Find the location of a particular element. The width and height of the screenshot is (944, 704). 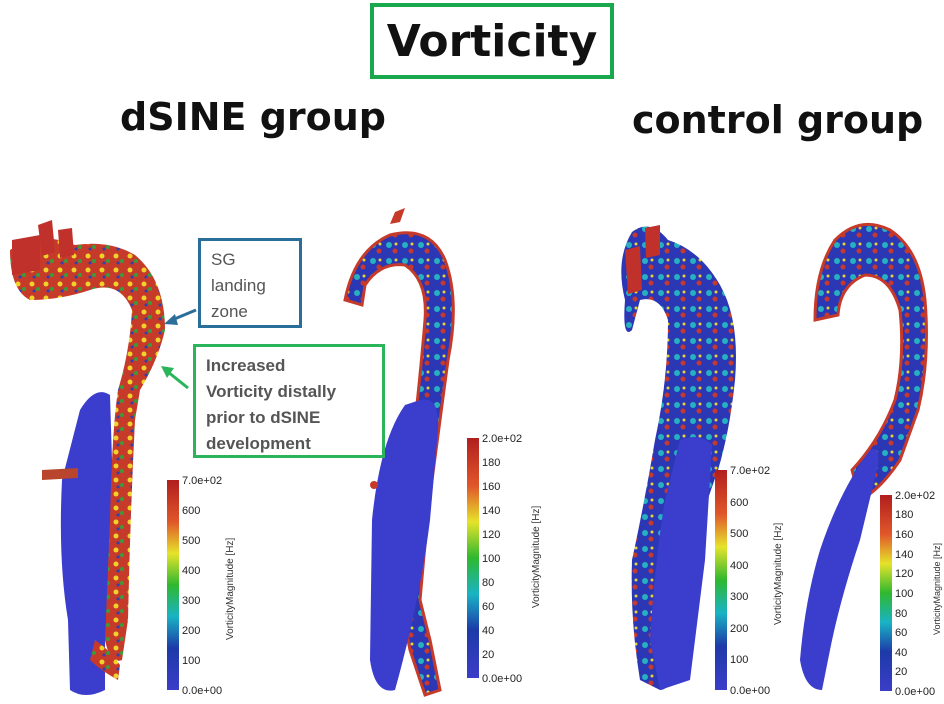

colorbar-1-gradient is located at coordinates (173, 585).